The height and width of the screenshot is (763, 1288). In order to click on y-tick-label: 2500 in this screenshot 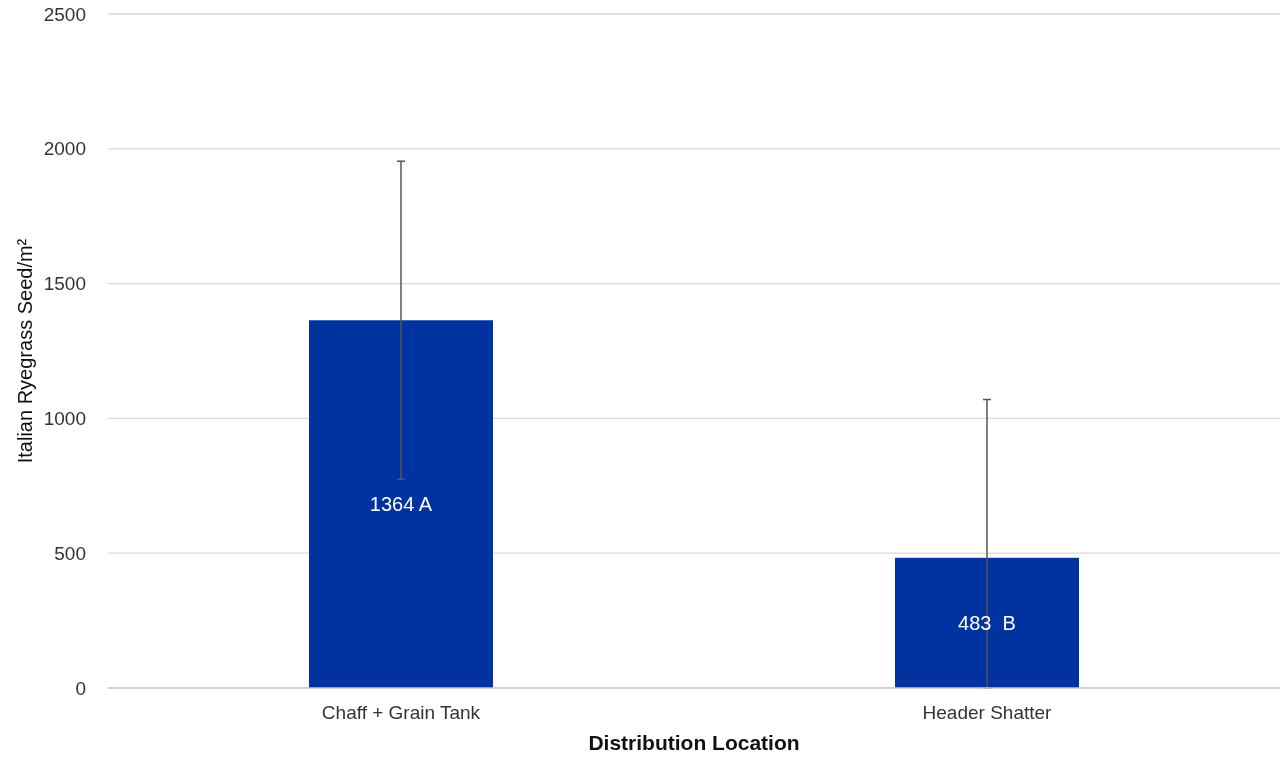, I will do `click(64, 14)`.